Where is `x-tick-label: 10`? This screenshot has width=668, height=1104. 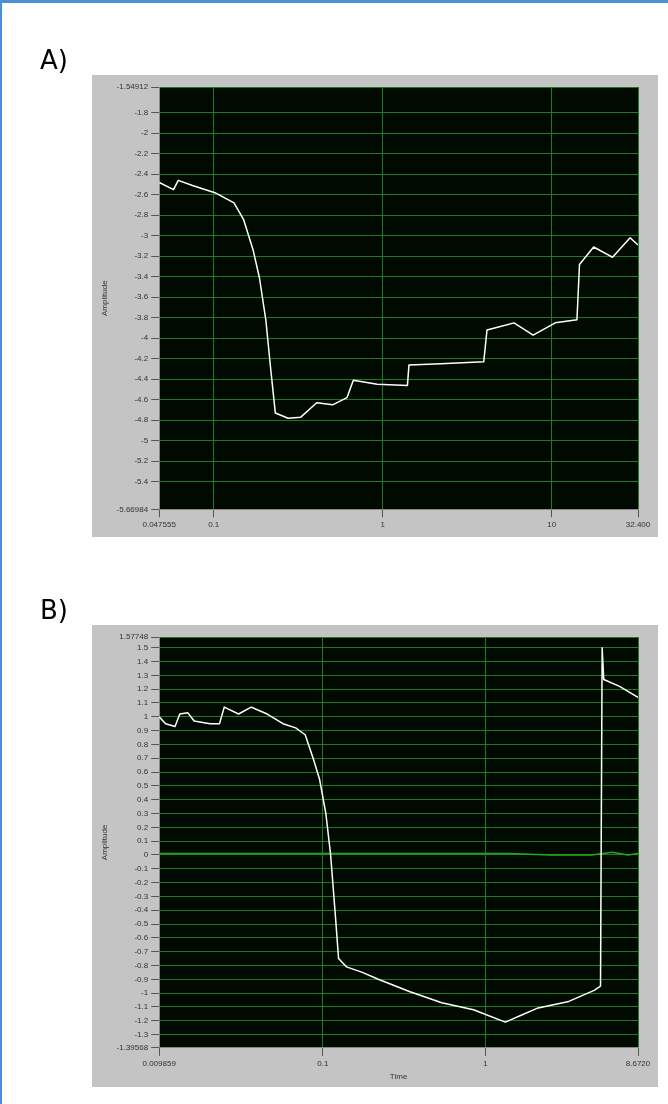 x-tick-label: 10 is located at coordinates (552, 525).